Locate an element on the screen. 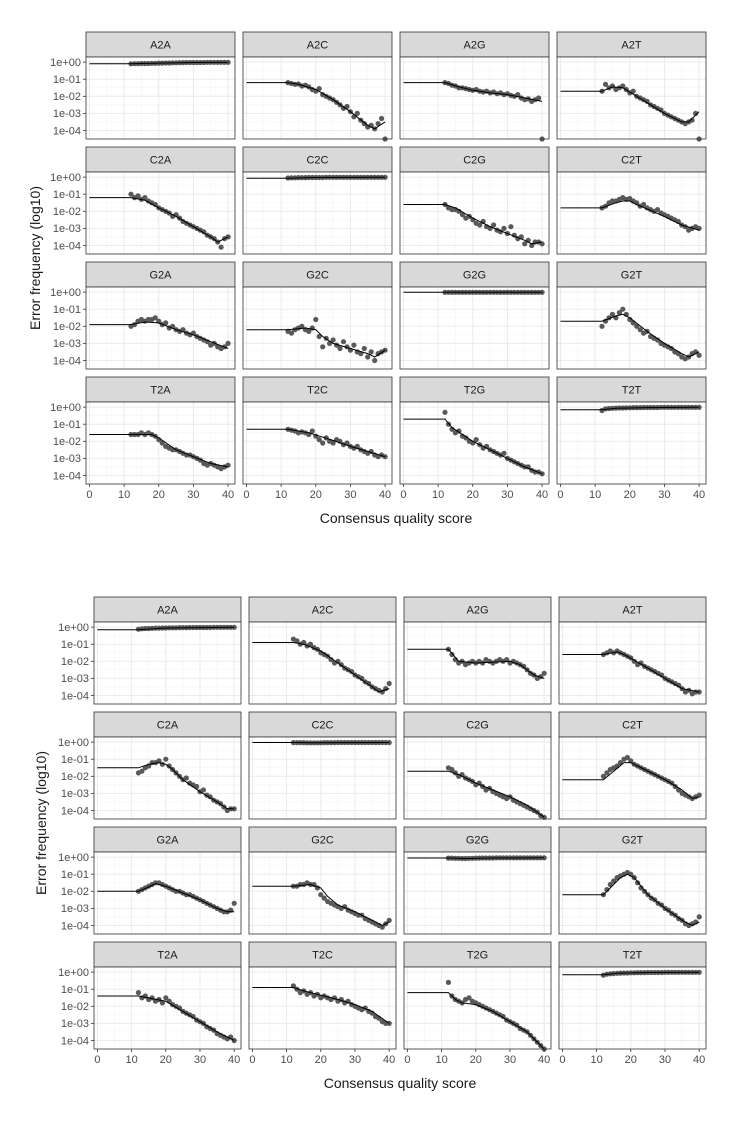 This screenshot has height=1122, width=746. facet-panel-c2g: C2G is located at coordinates (474, 200).